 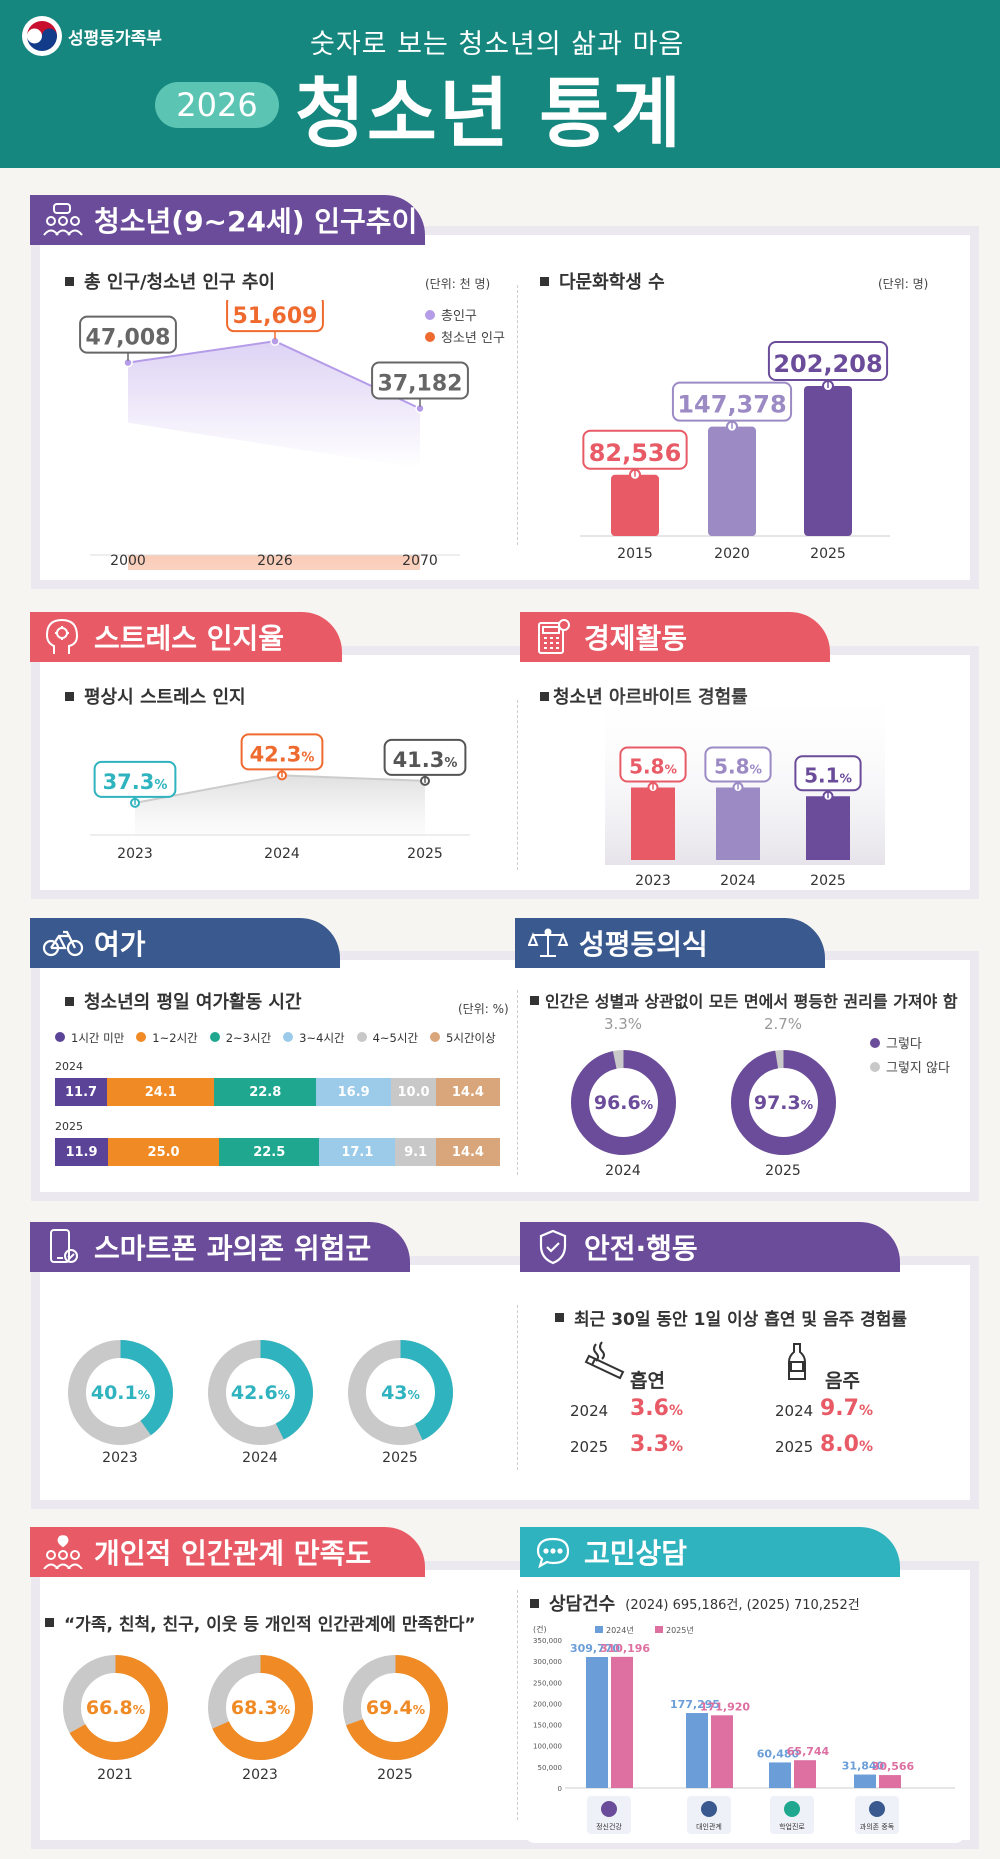 What do you see at coordinates (63, 1247) in the screenshot?
I see `smartphone-icon` at bounding box center [63, 1247].